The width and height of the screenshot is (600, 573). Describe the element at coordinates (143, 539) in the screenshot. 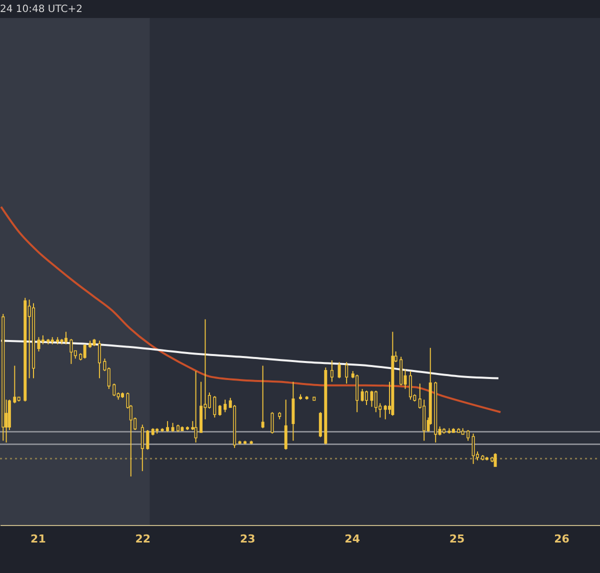

I see `x-tick-label: 22` at that location.